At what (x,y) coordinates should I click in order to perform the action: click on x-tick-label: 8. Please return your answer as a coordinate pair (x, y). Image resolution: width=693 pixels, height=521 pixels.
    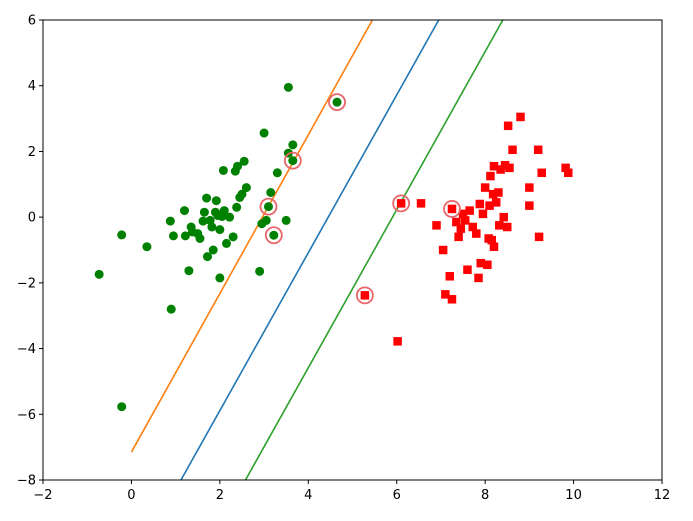
    Looking at the image, I should click on (485, 495).